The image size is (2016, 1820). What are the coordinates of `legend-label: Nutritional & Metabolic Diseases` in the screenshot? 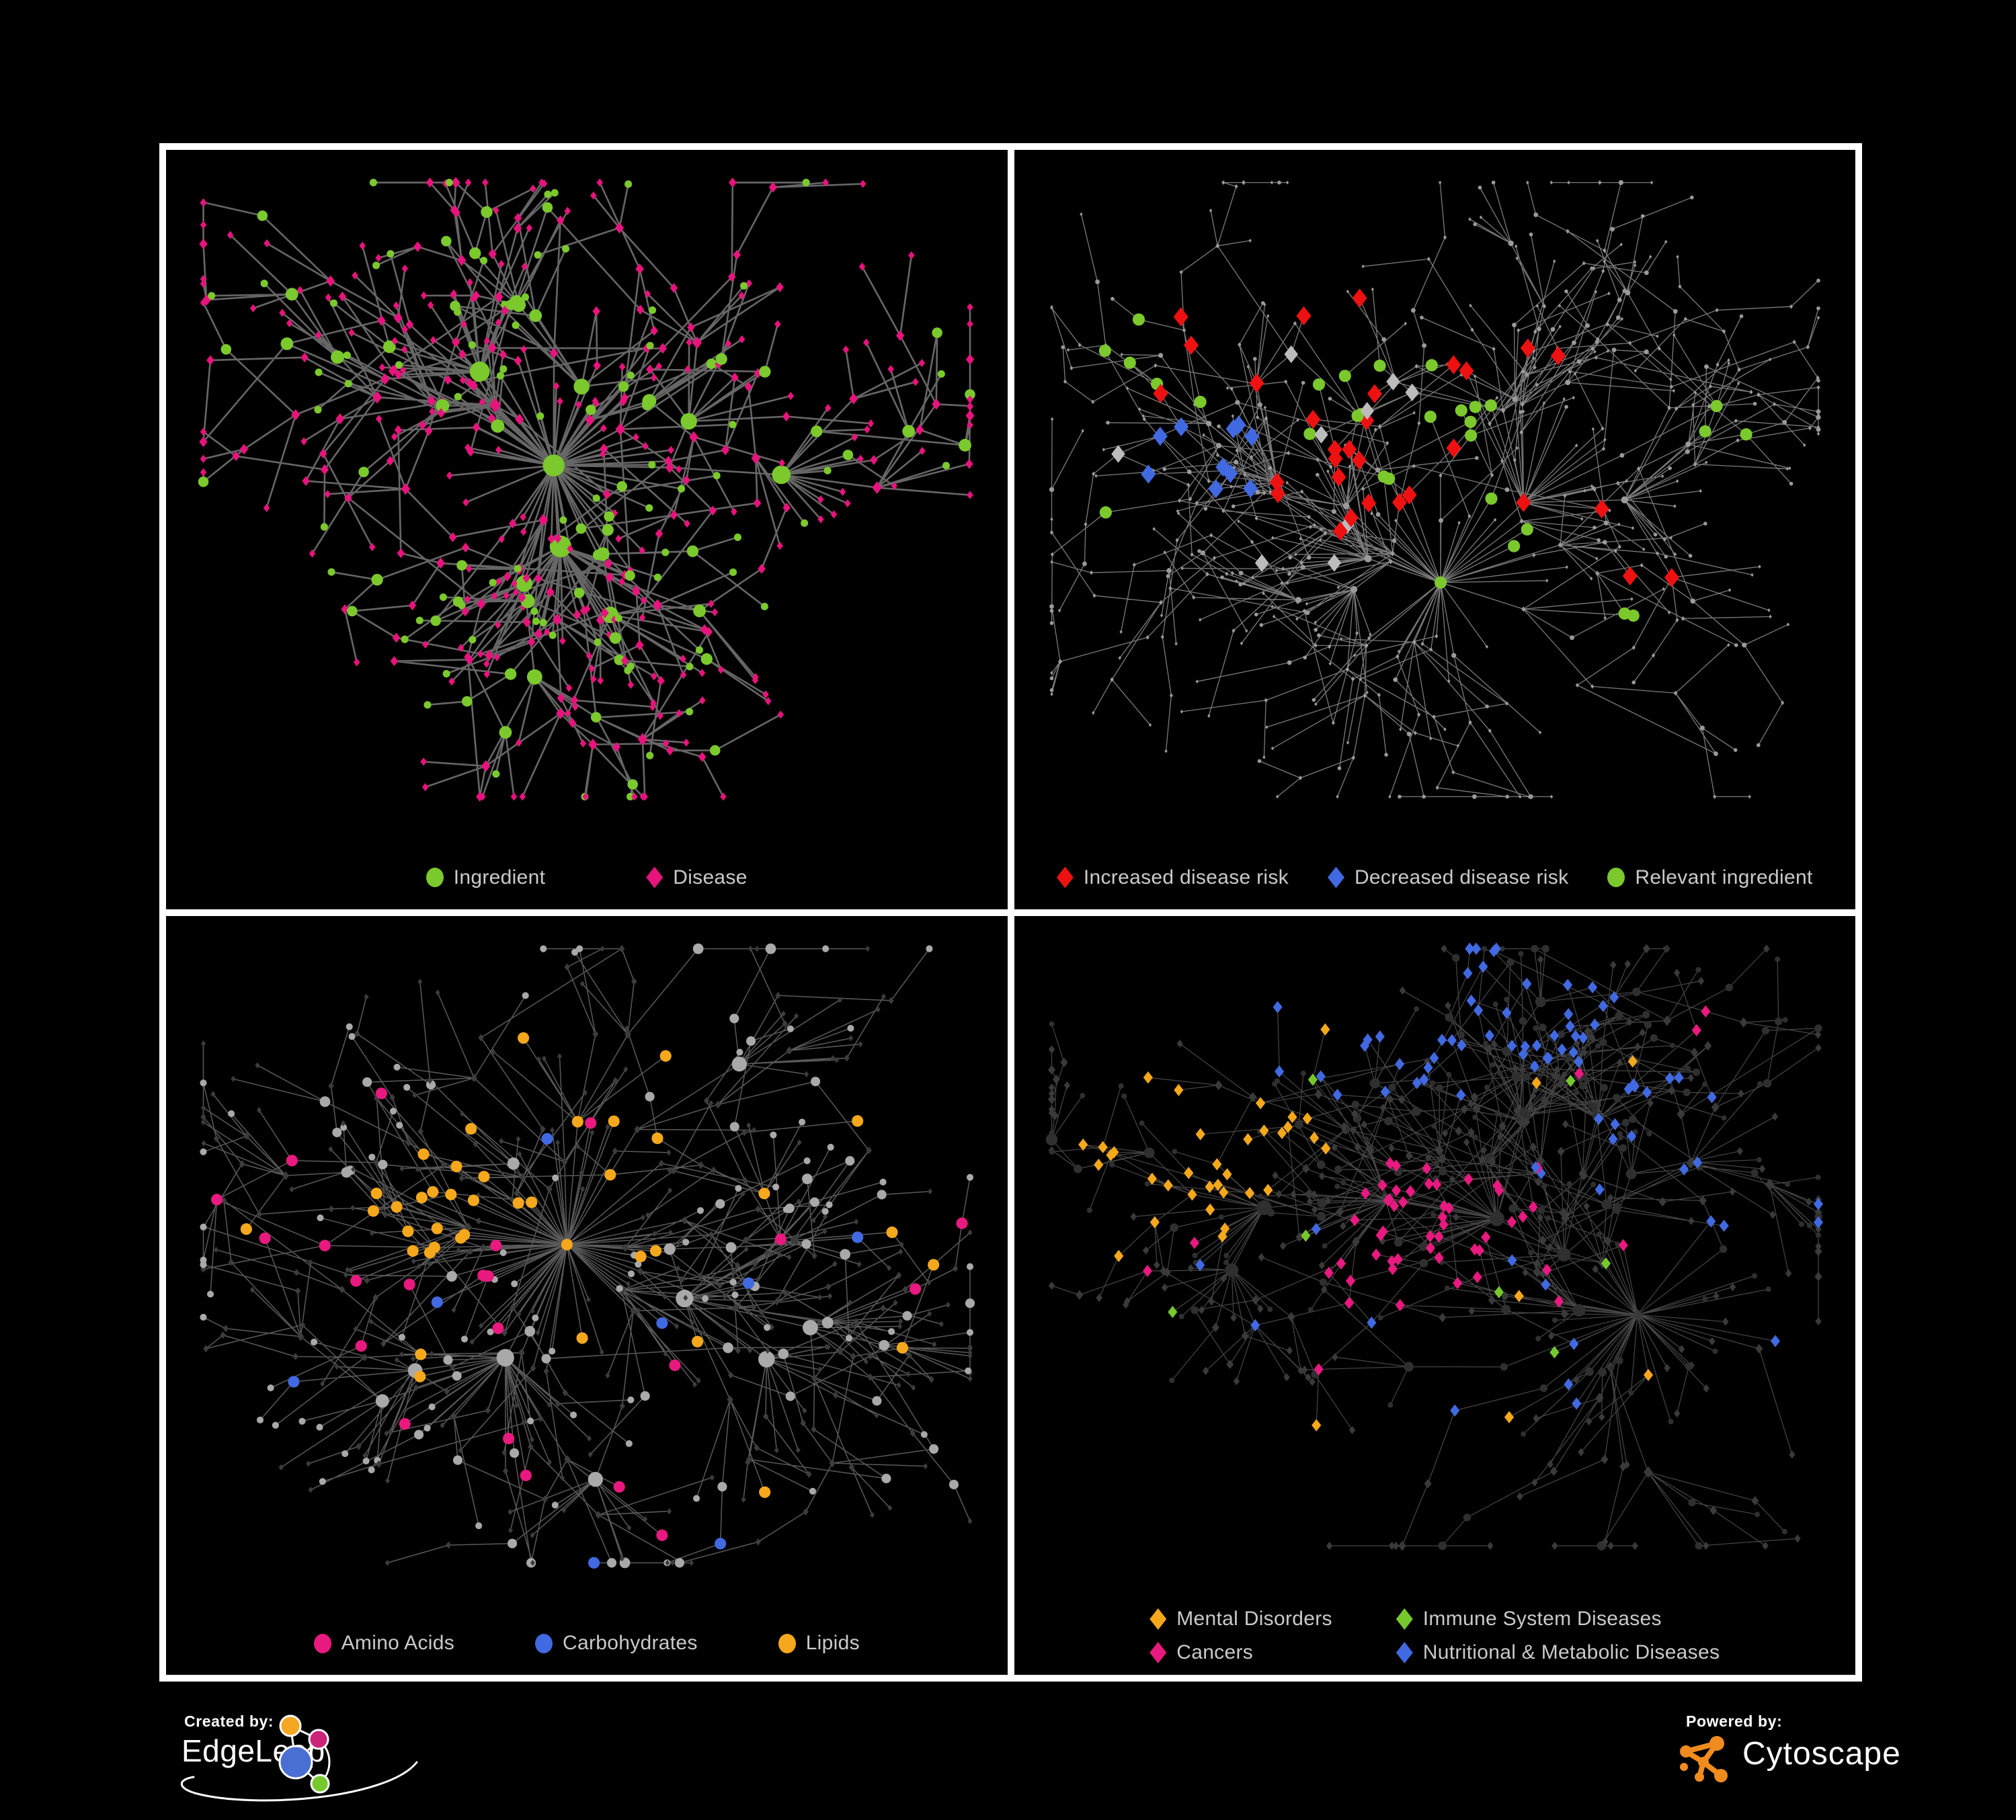 It's located at (1571, 1652).